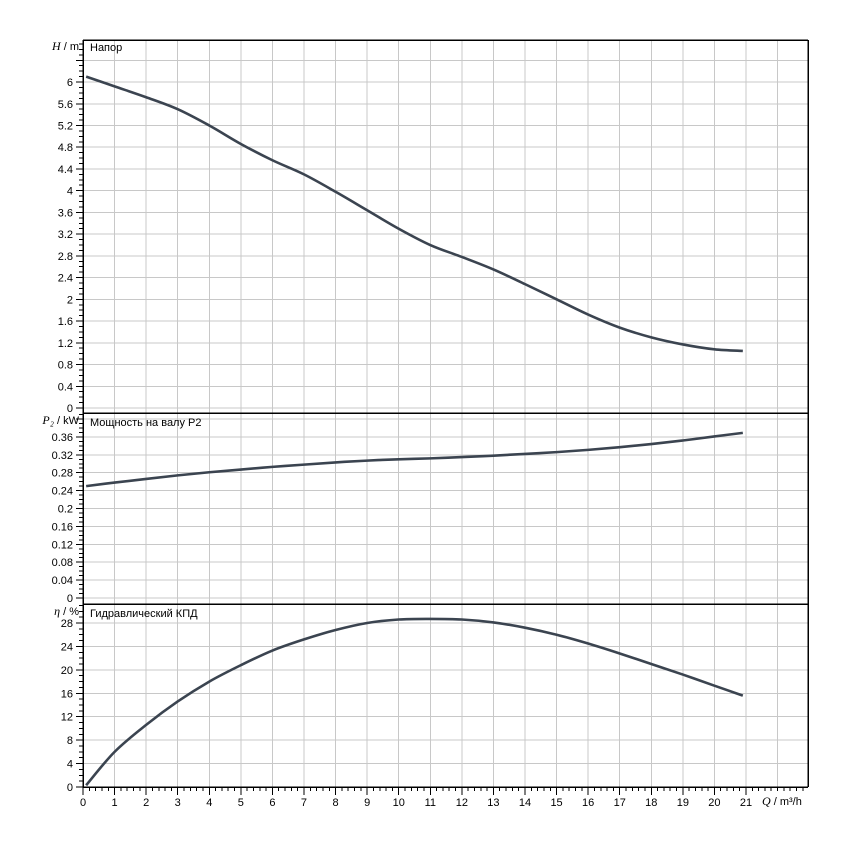  Describe the element at coordinates (66, 421) in the screenshot. I see `power-unit: / kW` at that location.